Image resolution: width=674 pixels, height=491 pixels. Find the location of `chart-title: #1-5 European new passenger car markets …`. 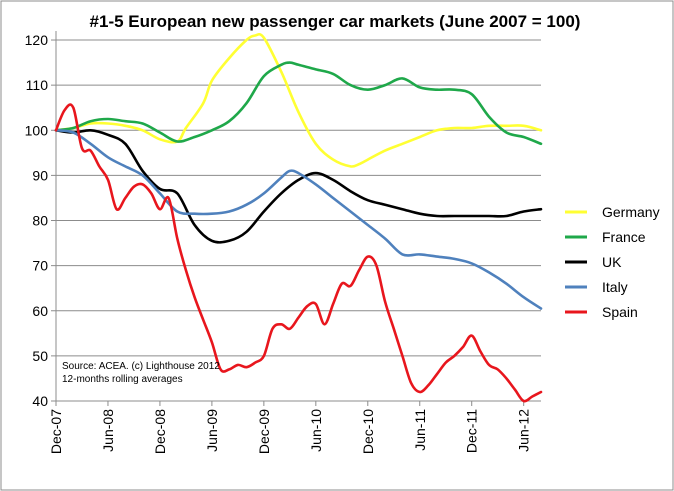

chart-title: #1-5 European new passenger car markets … is located at coordinates (335, 21).